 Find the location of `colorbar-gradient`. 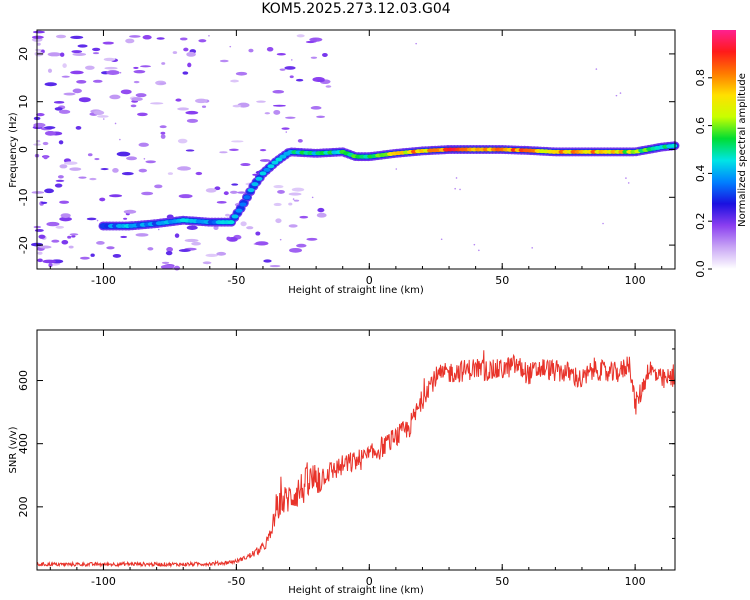

colorbar-gradient is located at coordinates (724, 149).